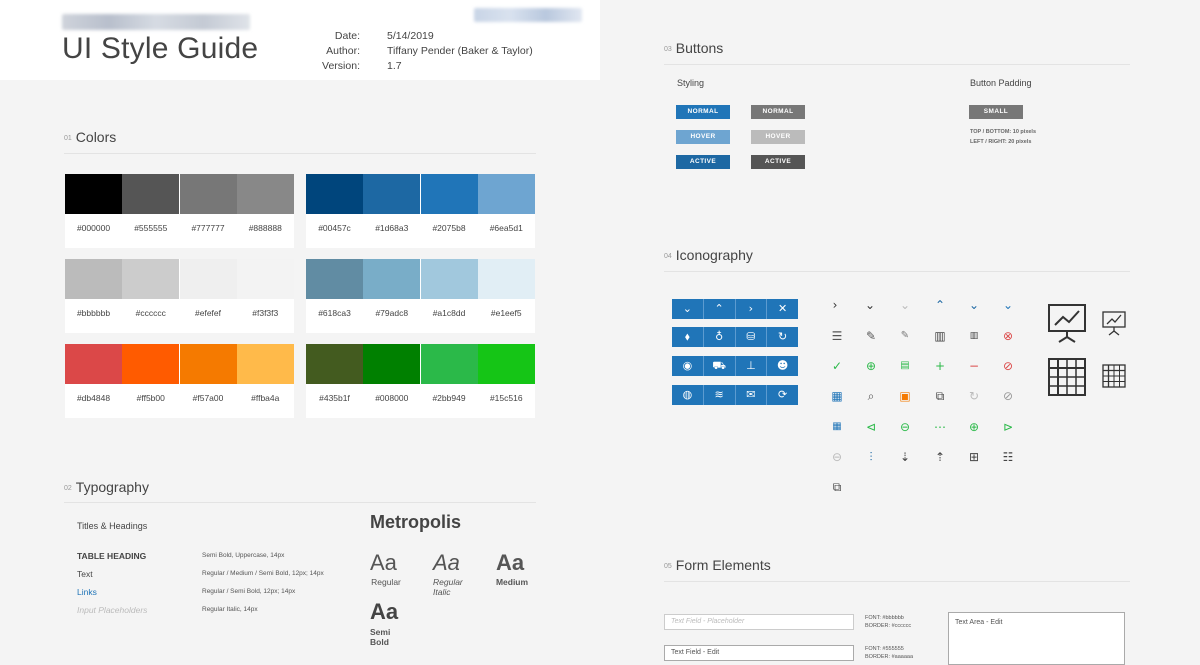  Describe the element at coordinates (837, 336) in the screenshot. I see `menu-icon: ☰` at that location.